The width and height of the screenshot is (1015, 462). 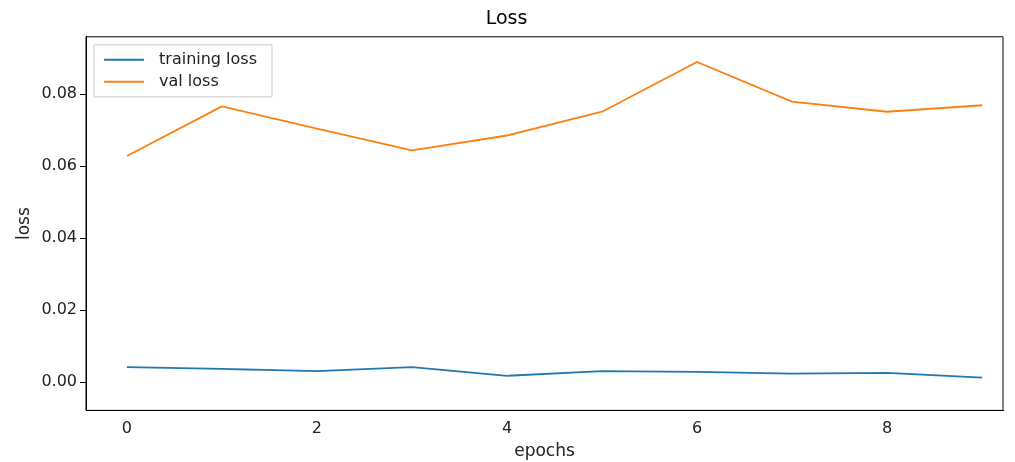 I want to click on x-tick-label: 2, so click(x=317, y=428).